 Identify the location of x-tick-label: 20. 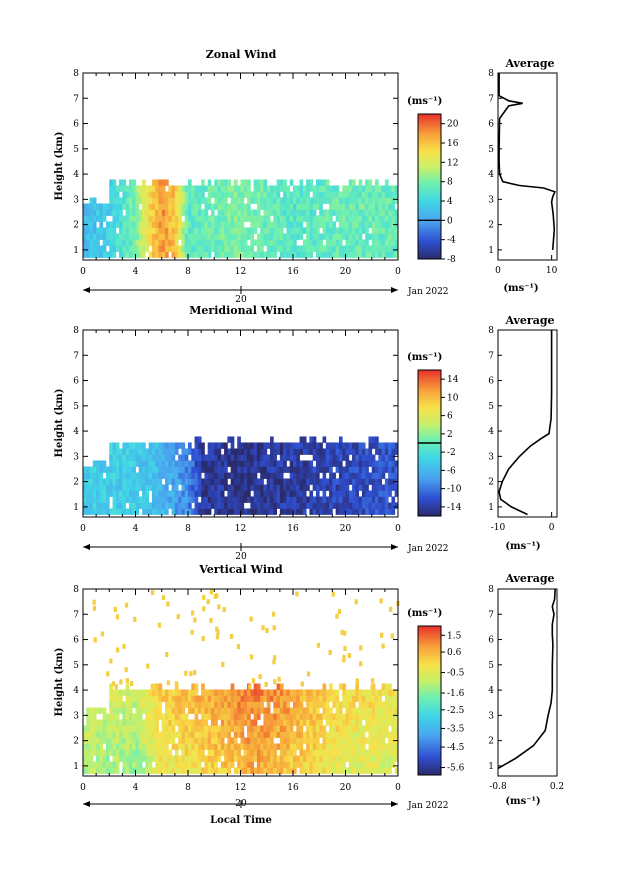
(346, 788).